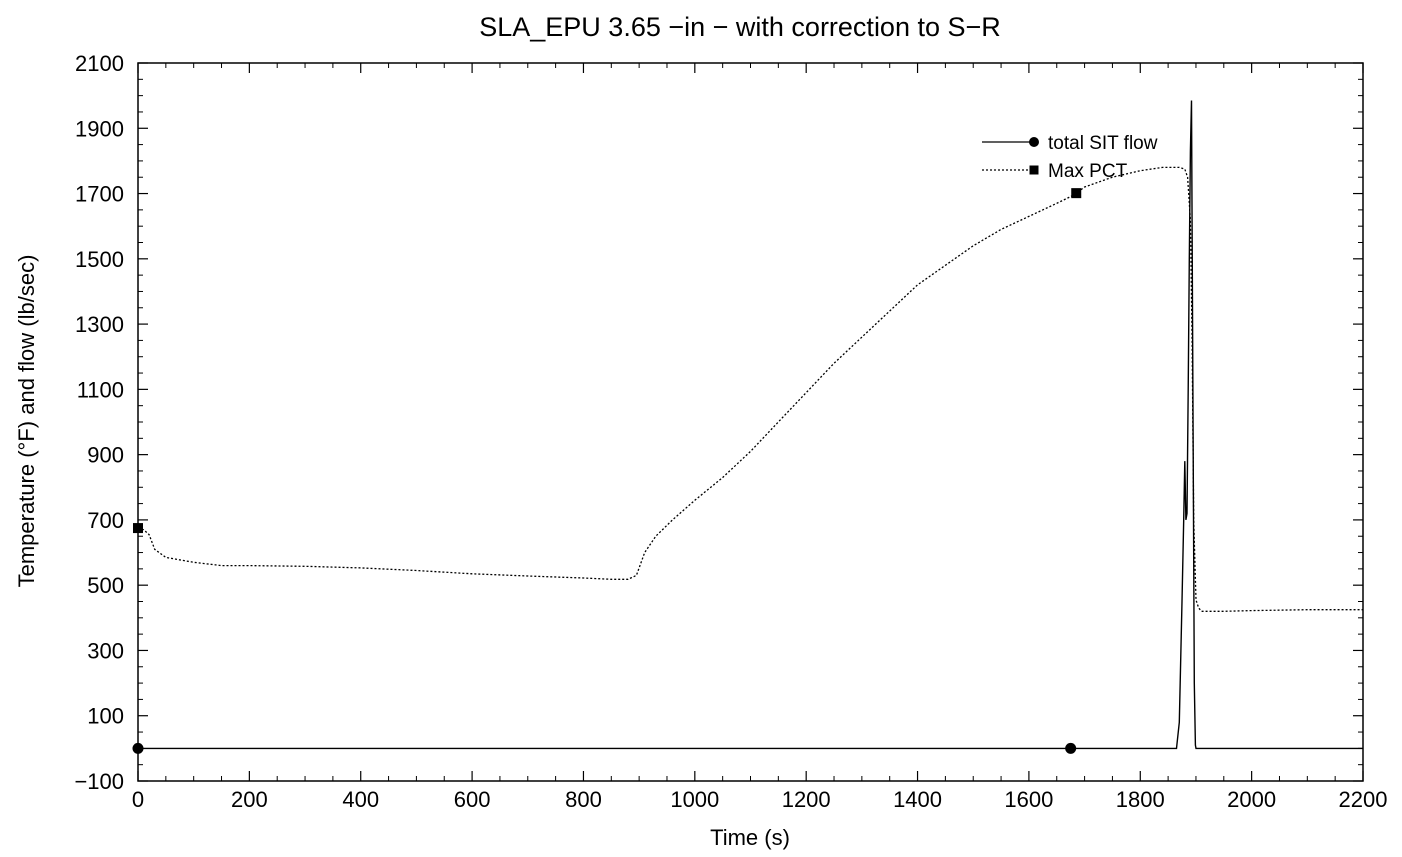 Image resolution: width=1402 pixels, height=857 pixels. I want to click on y-tick-label: 100, so click(105, 716).